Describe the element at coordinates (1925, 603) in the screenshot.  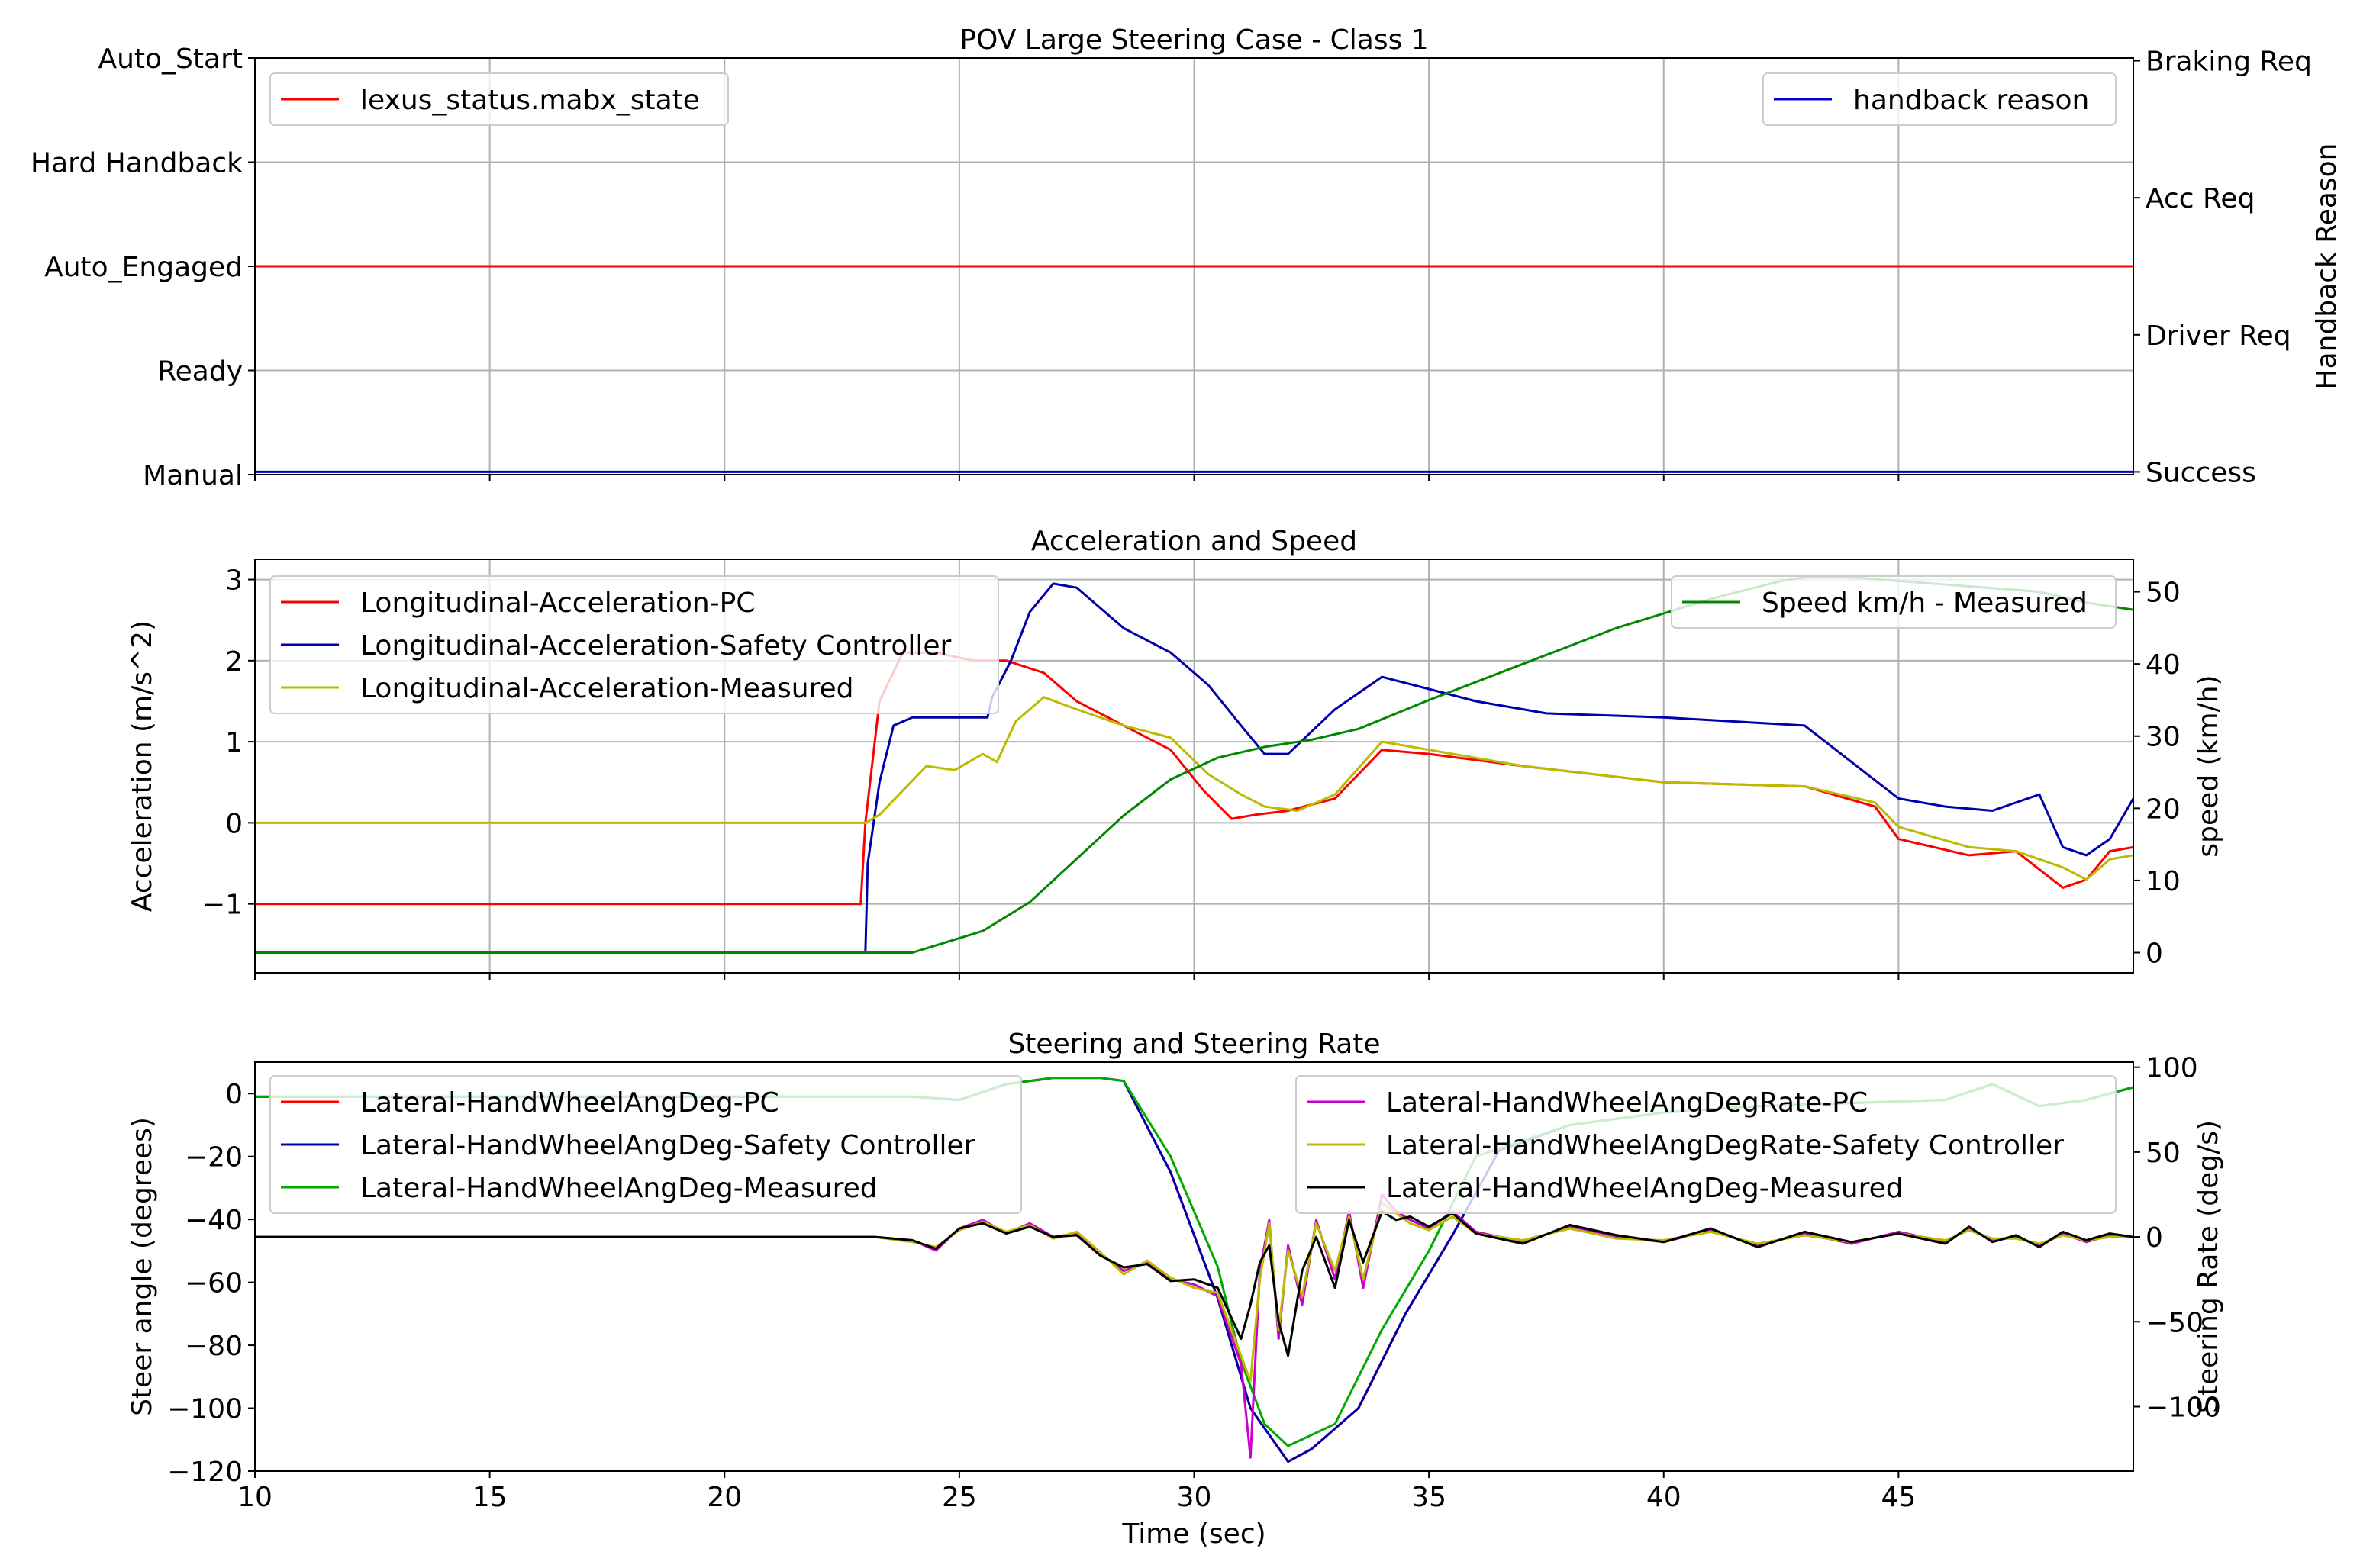
I see `legend-label: Speed km/h - Measured` at that location.